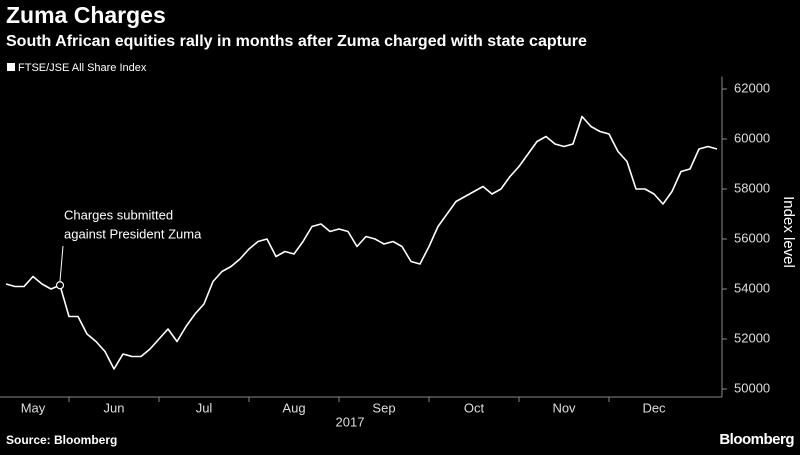 The height and width of the screenshot is (455, 800). What do you see at coordinates (752, 137) in the screenshot?
I see `y-tick-label: 60000` at bounding box center [752, 137].